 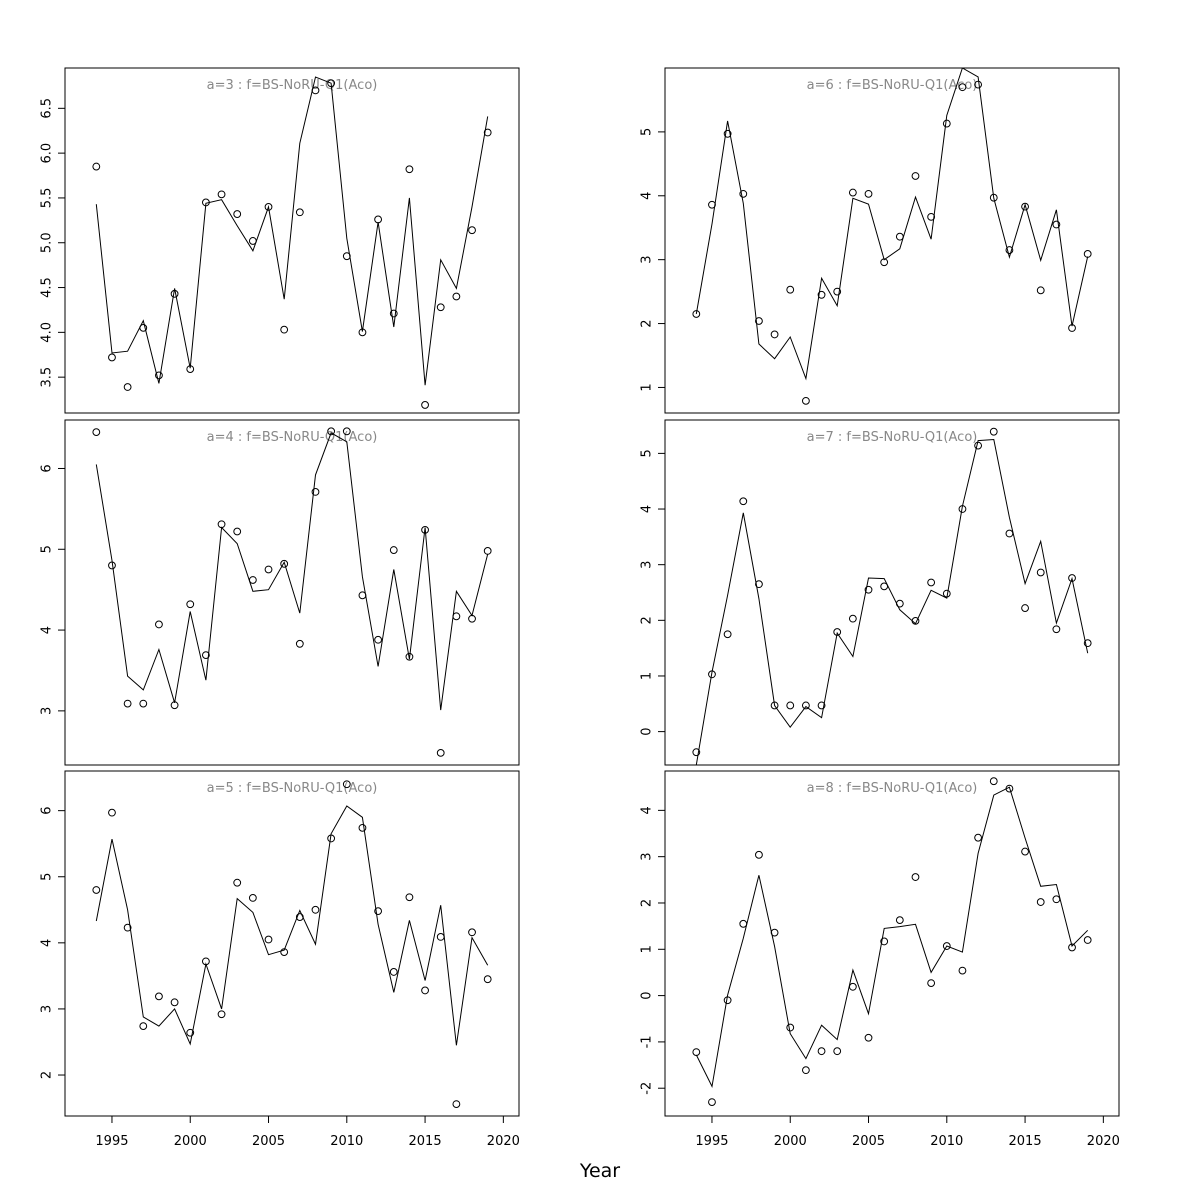 I want to click on panel-1-ytick-label: 6.5, so click(x=47, y=108).